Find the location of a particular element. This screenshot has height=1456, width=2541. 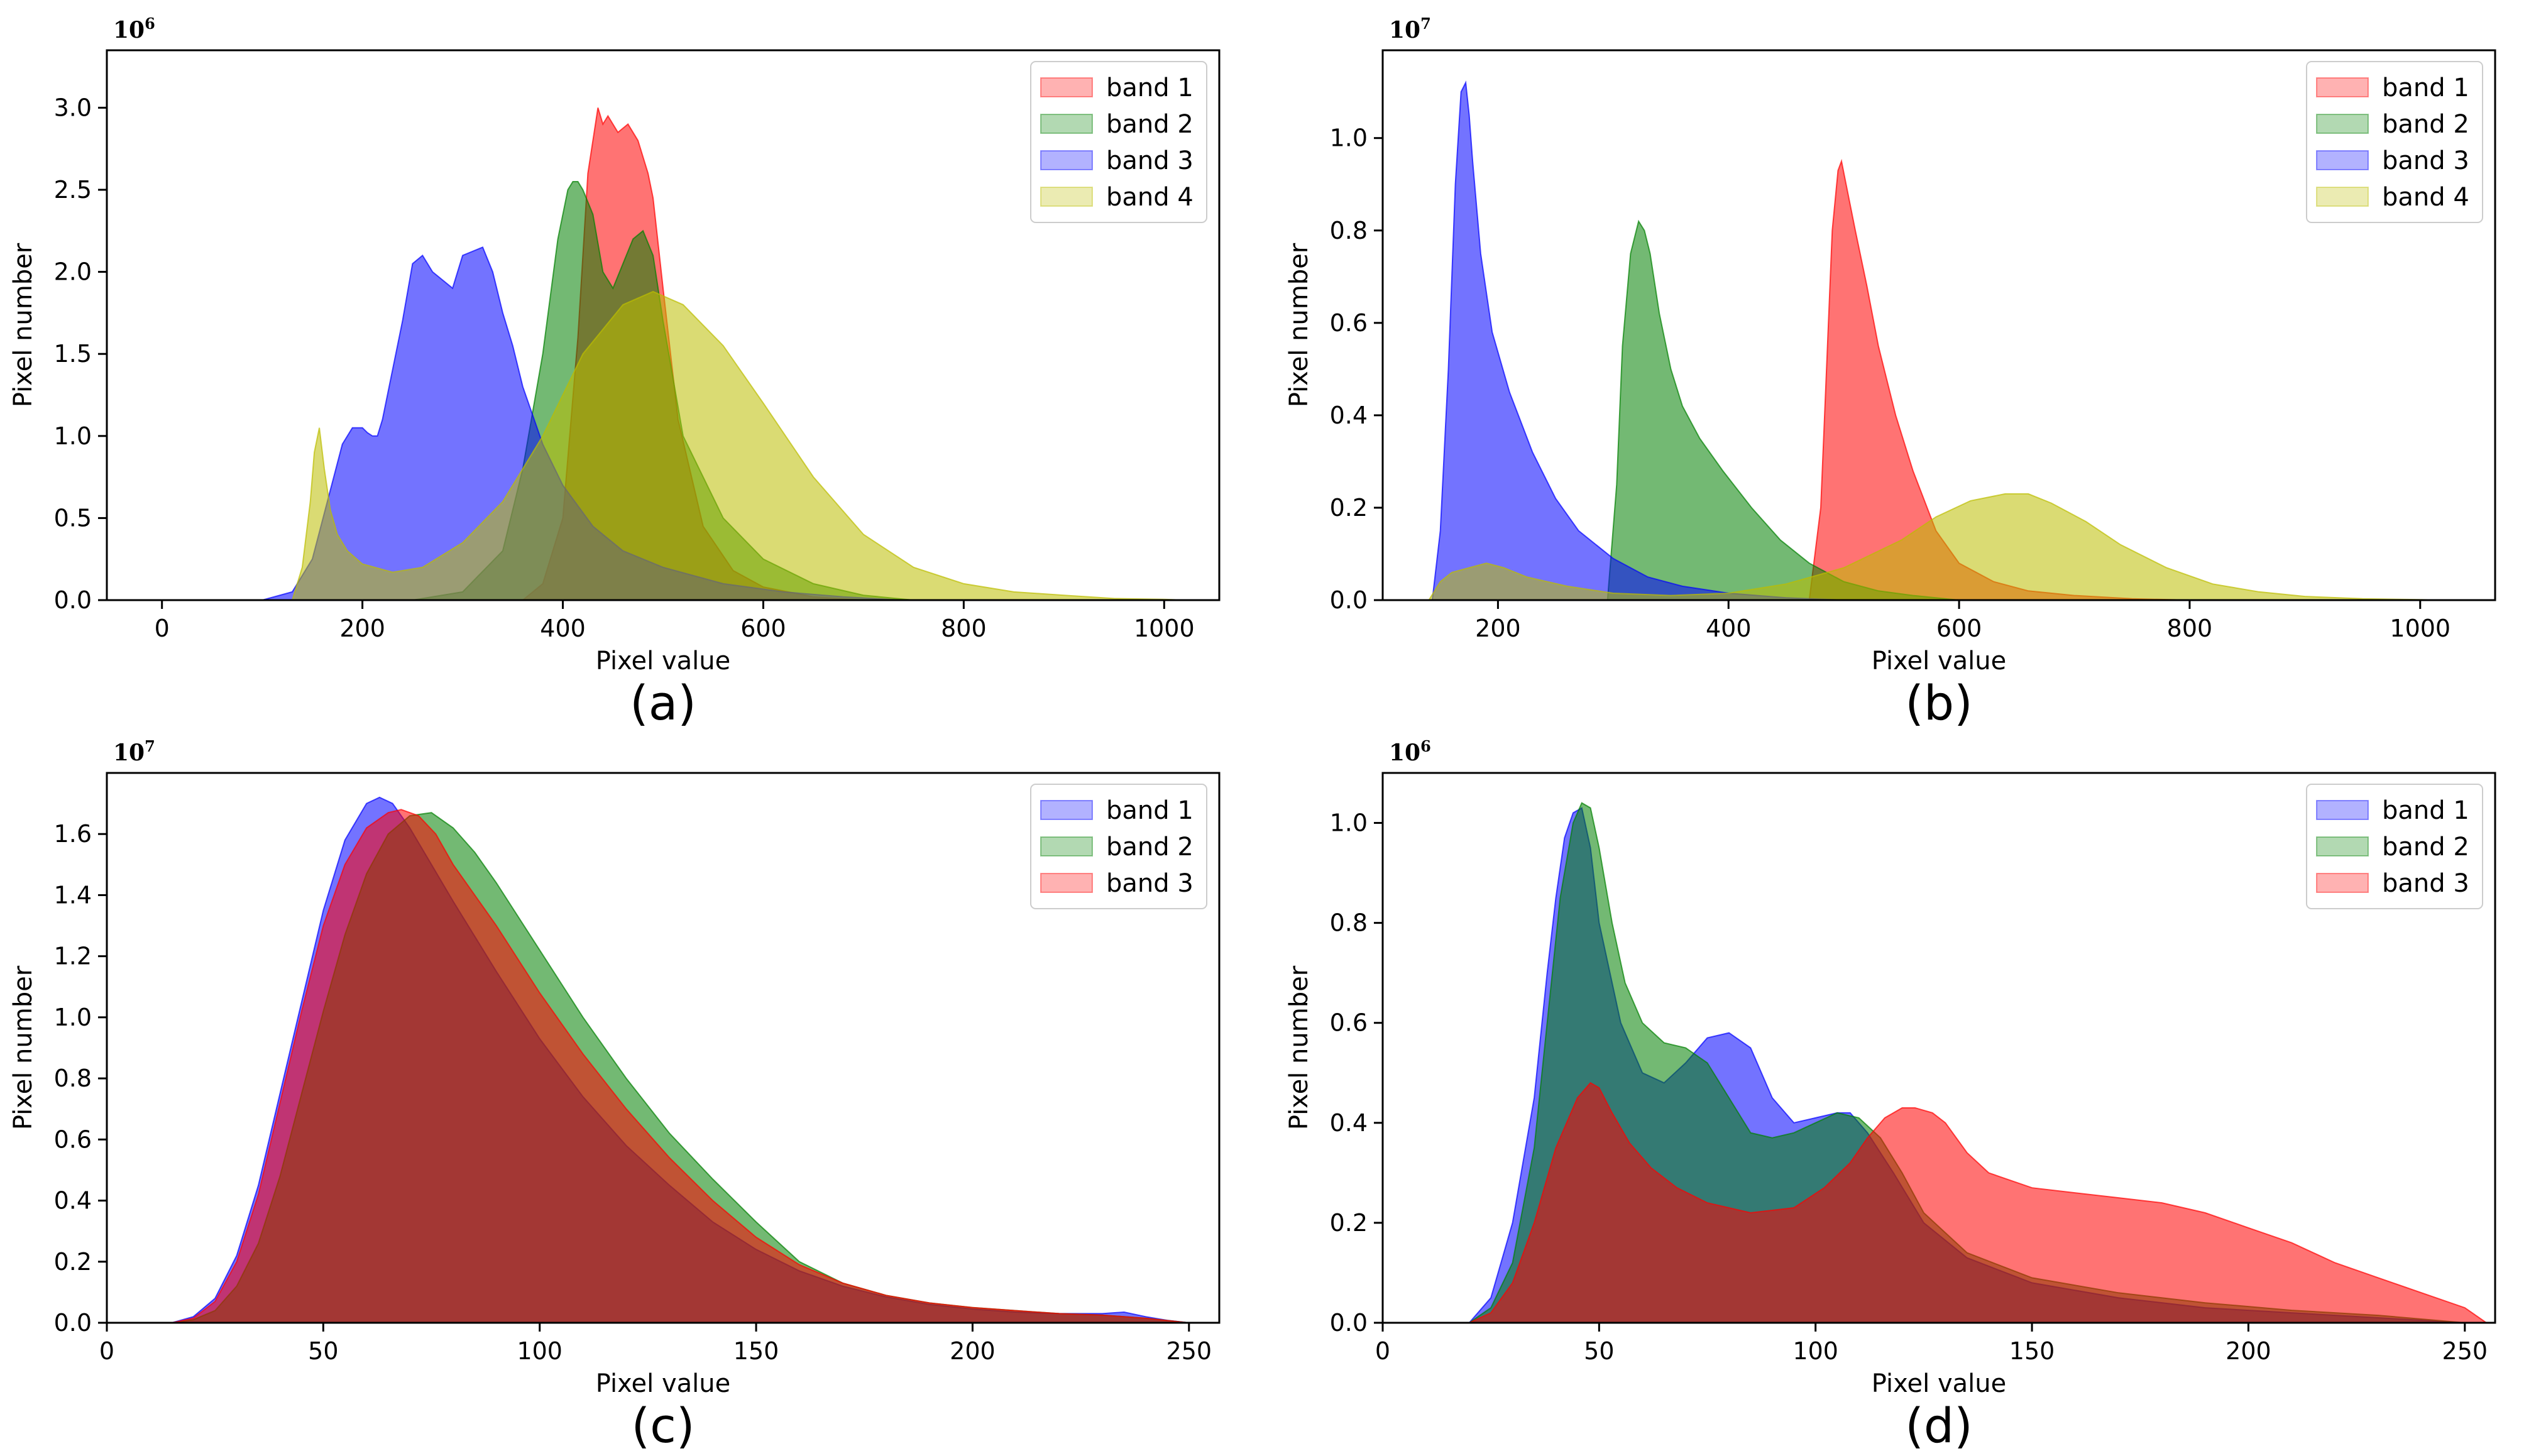

y-tick-label: 2.0 is located at coordinates (73, 272).